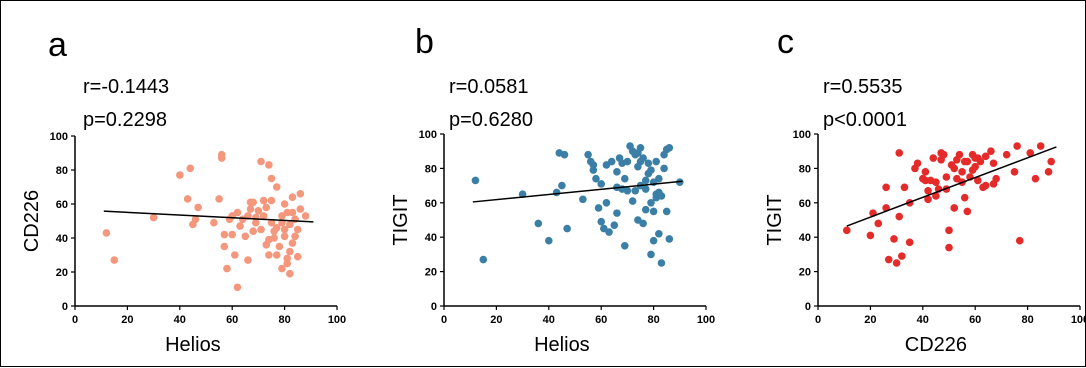 This screenshot has width=1086, height=368. I want to click on panel-c-y-axis-label: TIGIT, so click(775, 219).